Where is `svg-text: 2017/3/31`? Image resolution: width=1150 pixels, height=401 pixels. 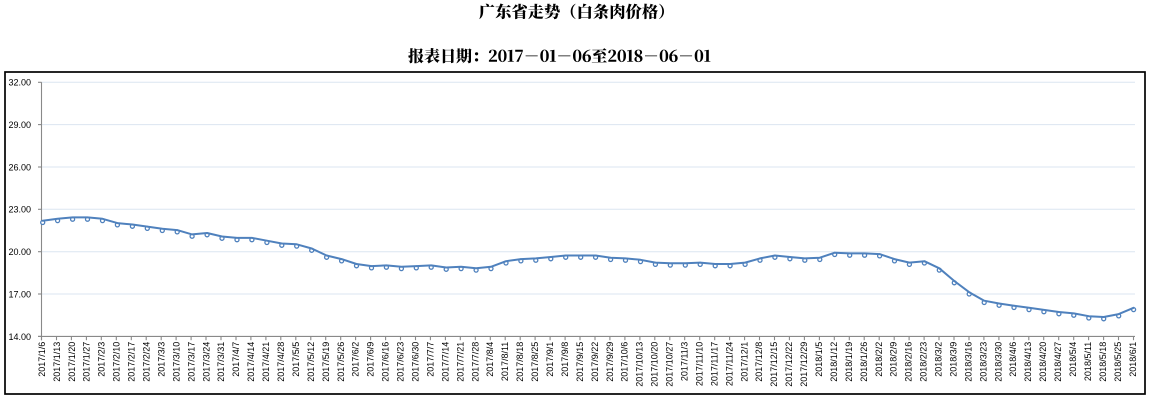
svg-text: 2017/3/31 is located at coordinates (221, 362).